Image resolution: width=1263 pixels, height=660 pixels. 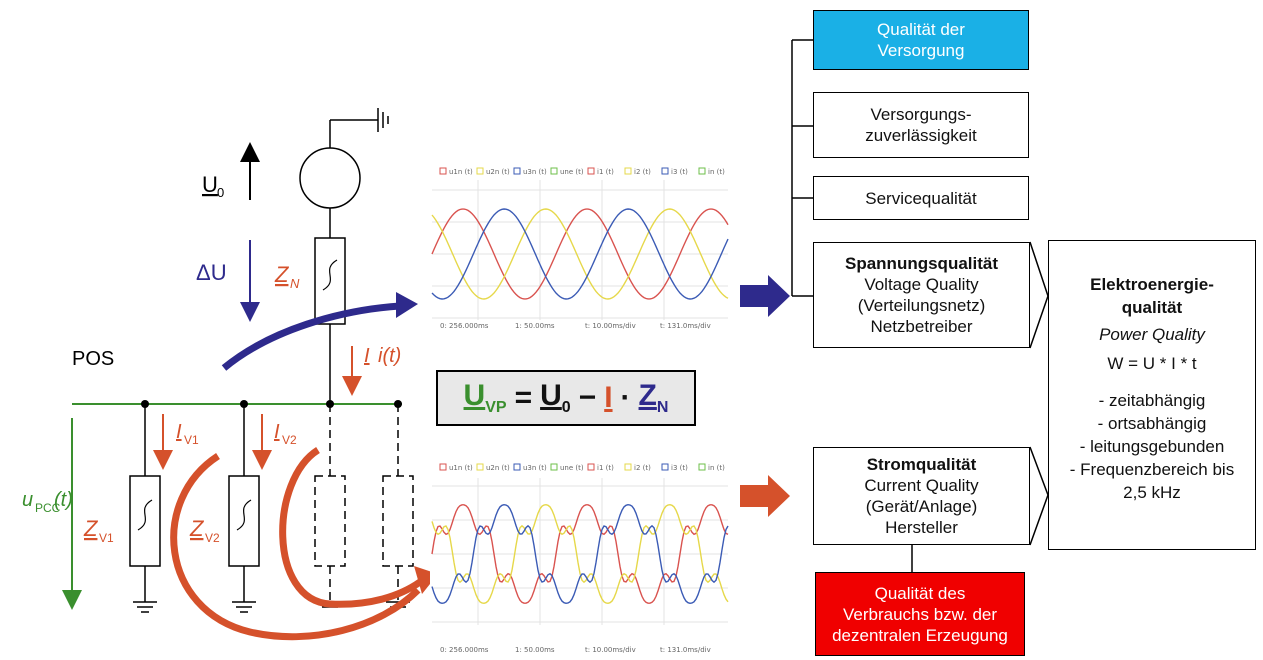 What do you see at coordinates (210, 184) in the screenshot?
I see `u0-label: U` at bounding box center [210, 184].